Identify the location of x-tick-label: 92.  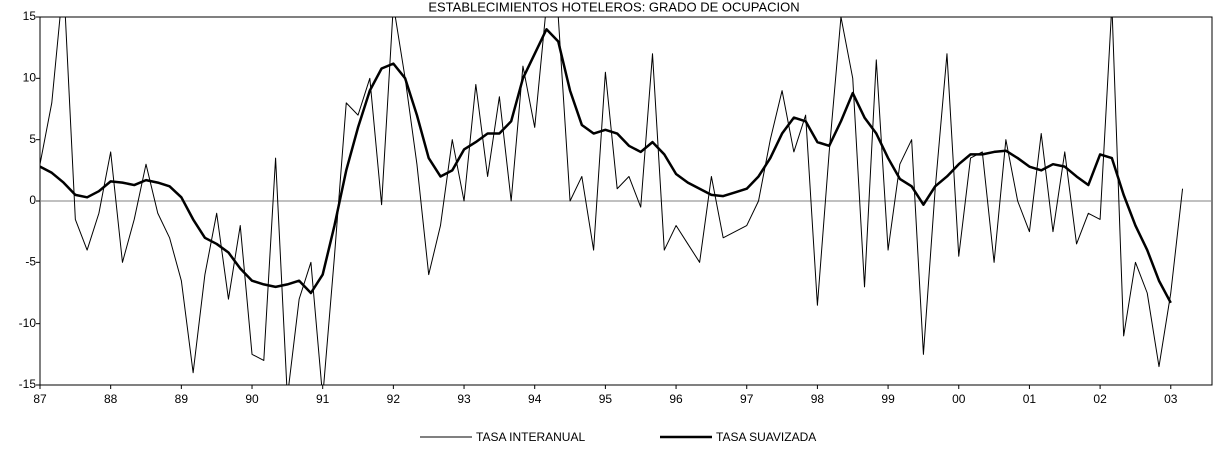
(394, 399).